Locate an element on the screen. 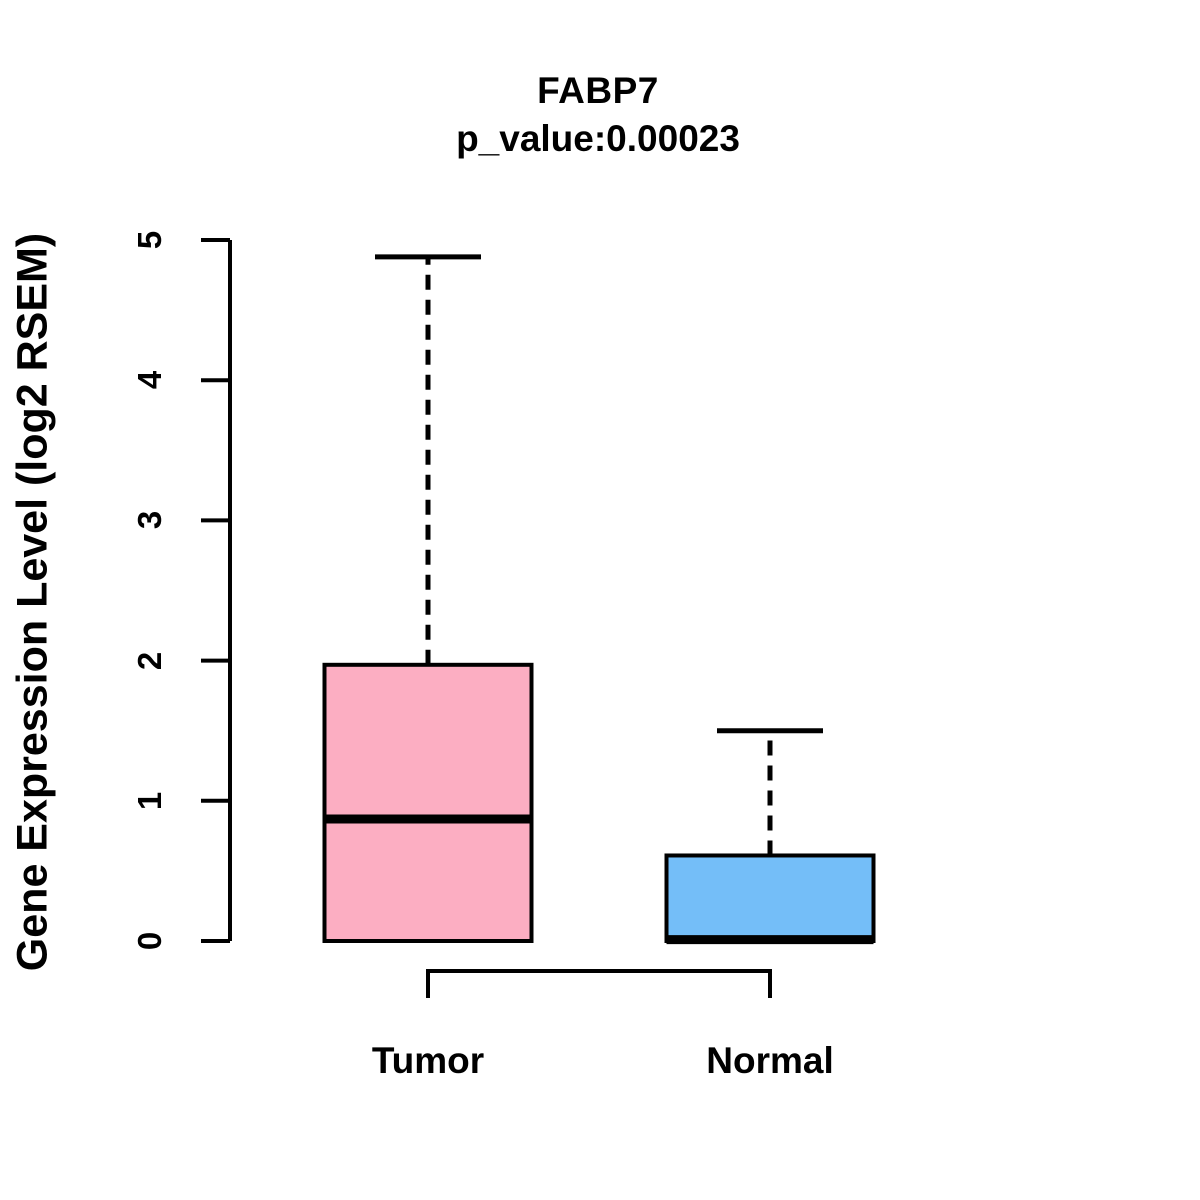  y-tick-label: 4 is located at coordinates (149, 380).